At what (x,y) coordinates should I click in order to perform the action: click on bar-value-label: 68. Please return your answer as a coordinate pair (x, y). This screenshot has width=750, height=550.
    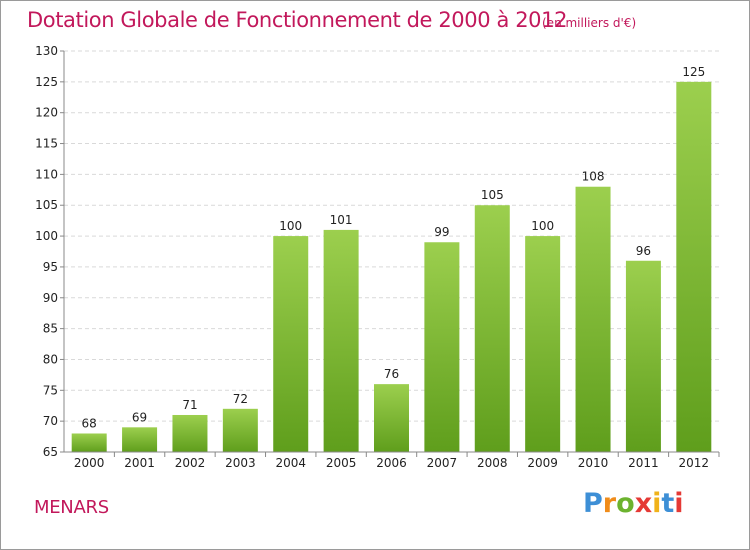
    Looking at the image, I should click on (89, 423).